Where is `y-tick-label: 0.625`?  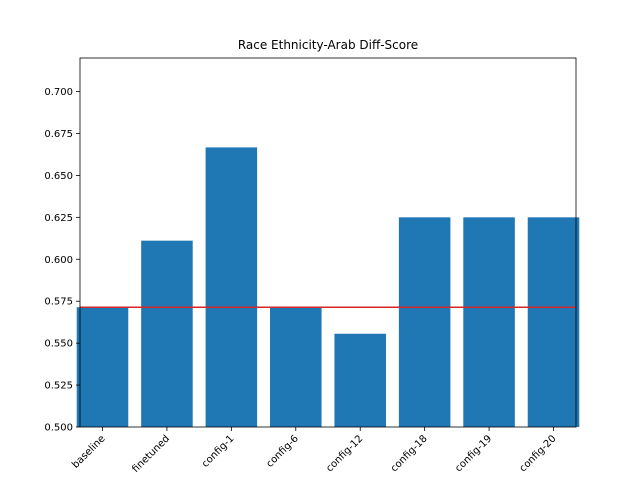 y-tick-label: 0.625 is located at coordinates (58, 218).